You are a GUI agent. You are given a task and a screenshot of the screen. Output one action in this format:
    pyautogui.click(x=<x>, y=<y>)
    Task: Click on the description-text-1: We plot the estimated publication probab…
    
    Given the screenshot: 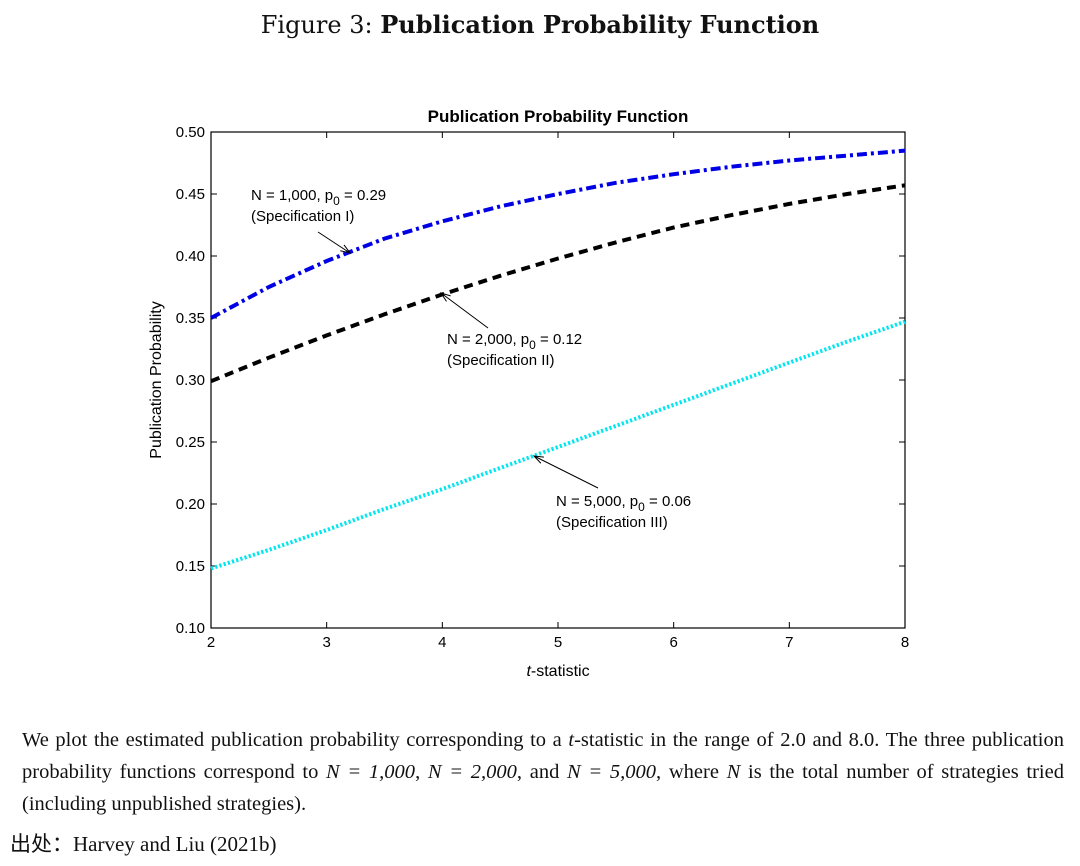 What is the action you would take?
    pyautogui.click(x=295, y=740)
    